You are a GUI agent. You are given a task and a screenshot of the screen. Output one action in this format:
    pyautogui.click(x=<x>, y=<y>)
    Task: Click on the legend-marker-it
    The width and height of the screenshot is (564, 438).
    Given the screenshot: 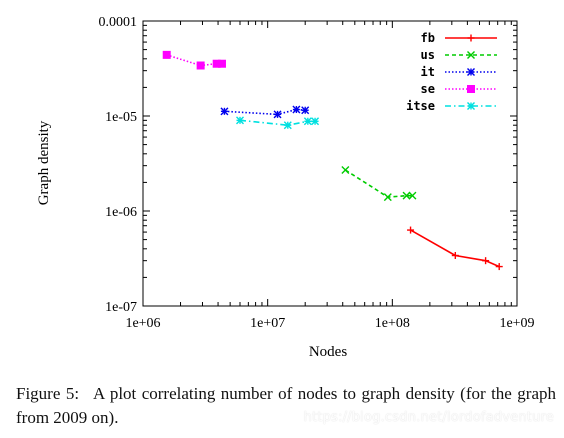 What is the action you would take?
    pyautogui.click(x=471, y=72)
    